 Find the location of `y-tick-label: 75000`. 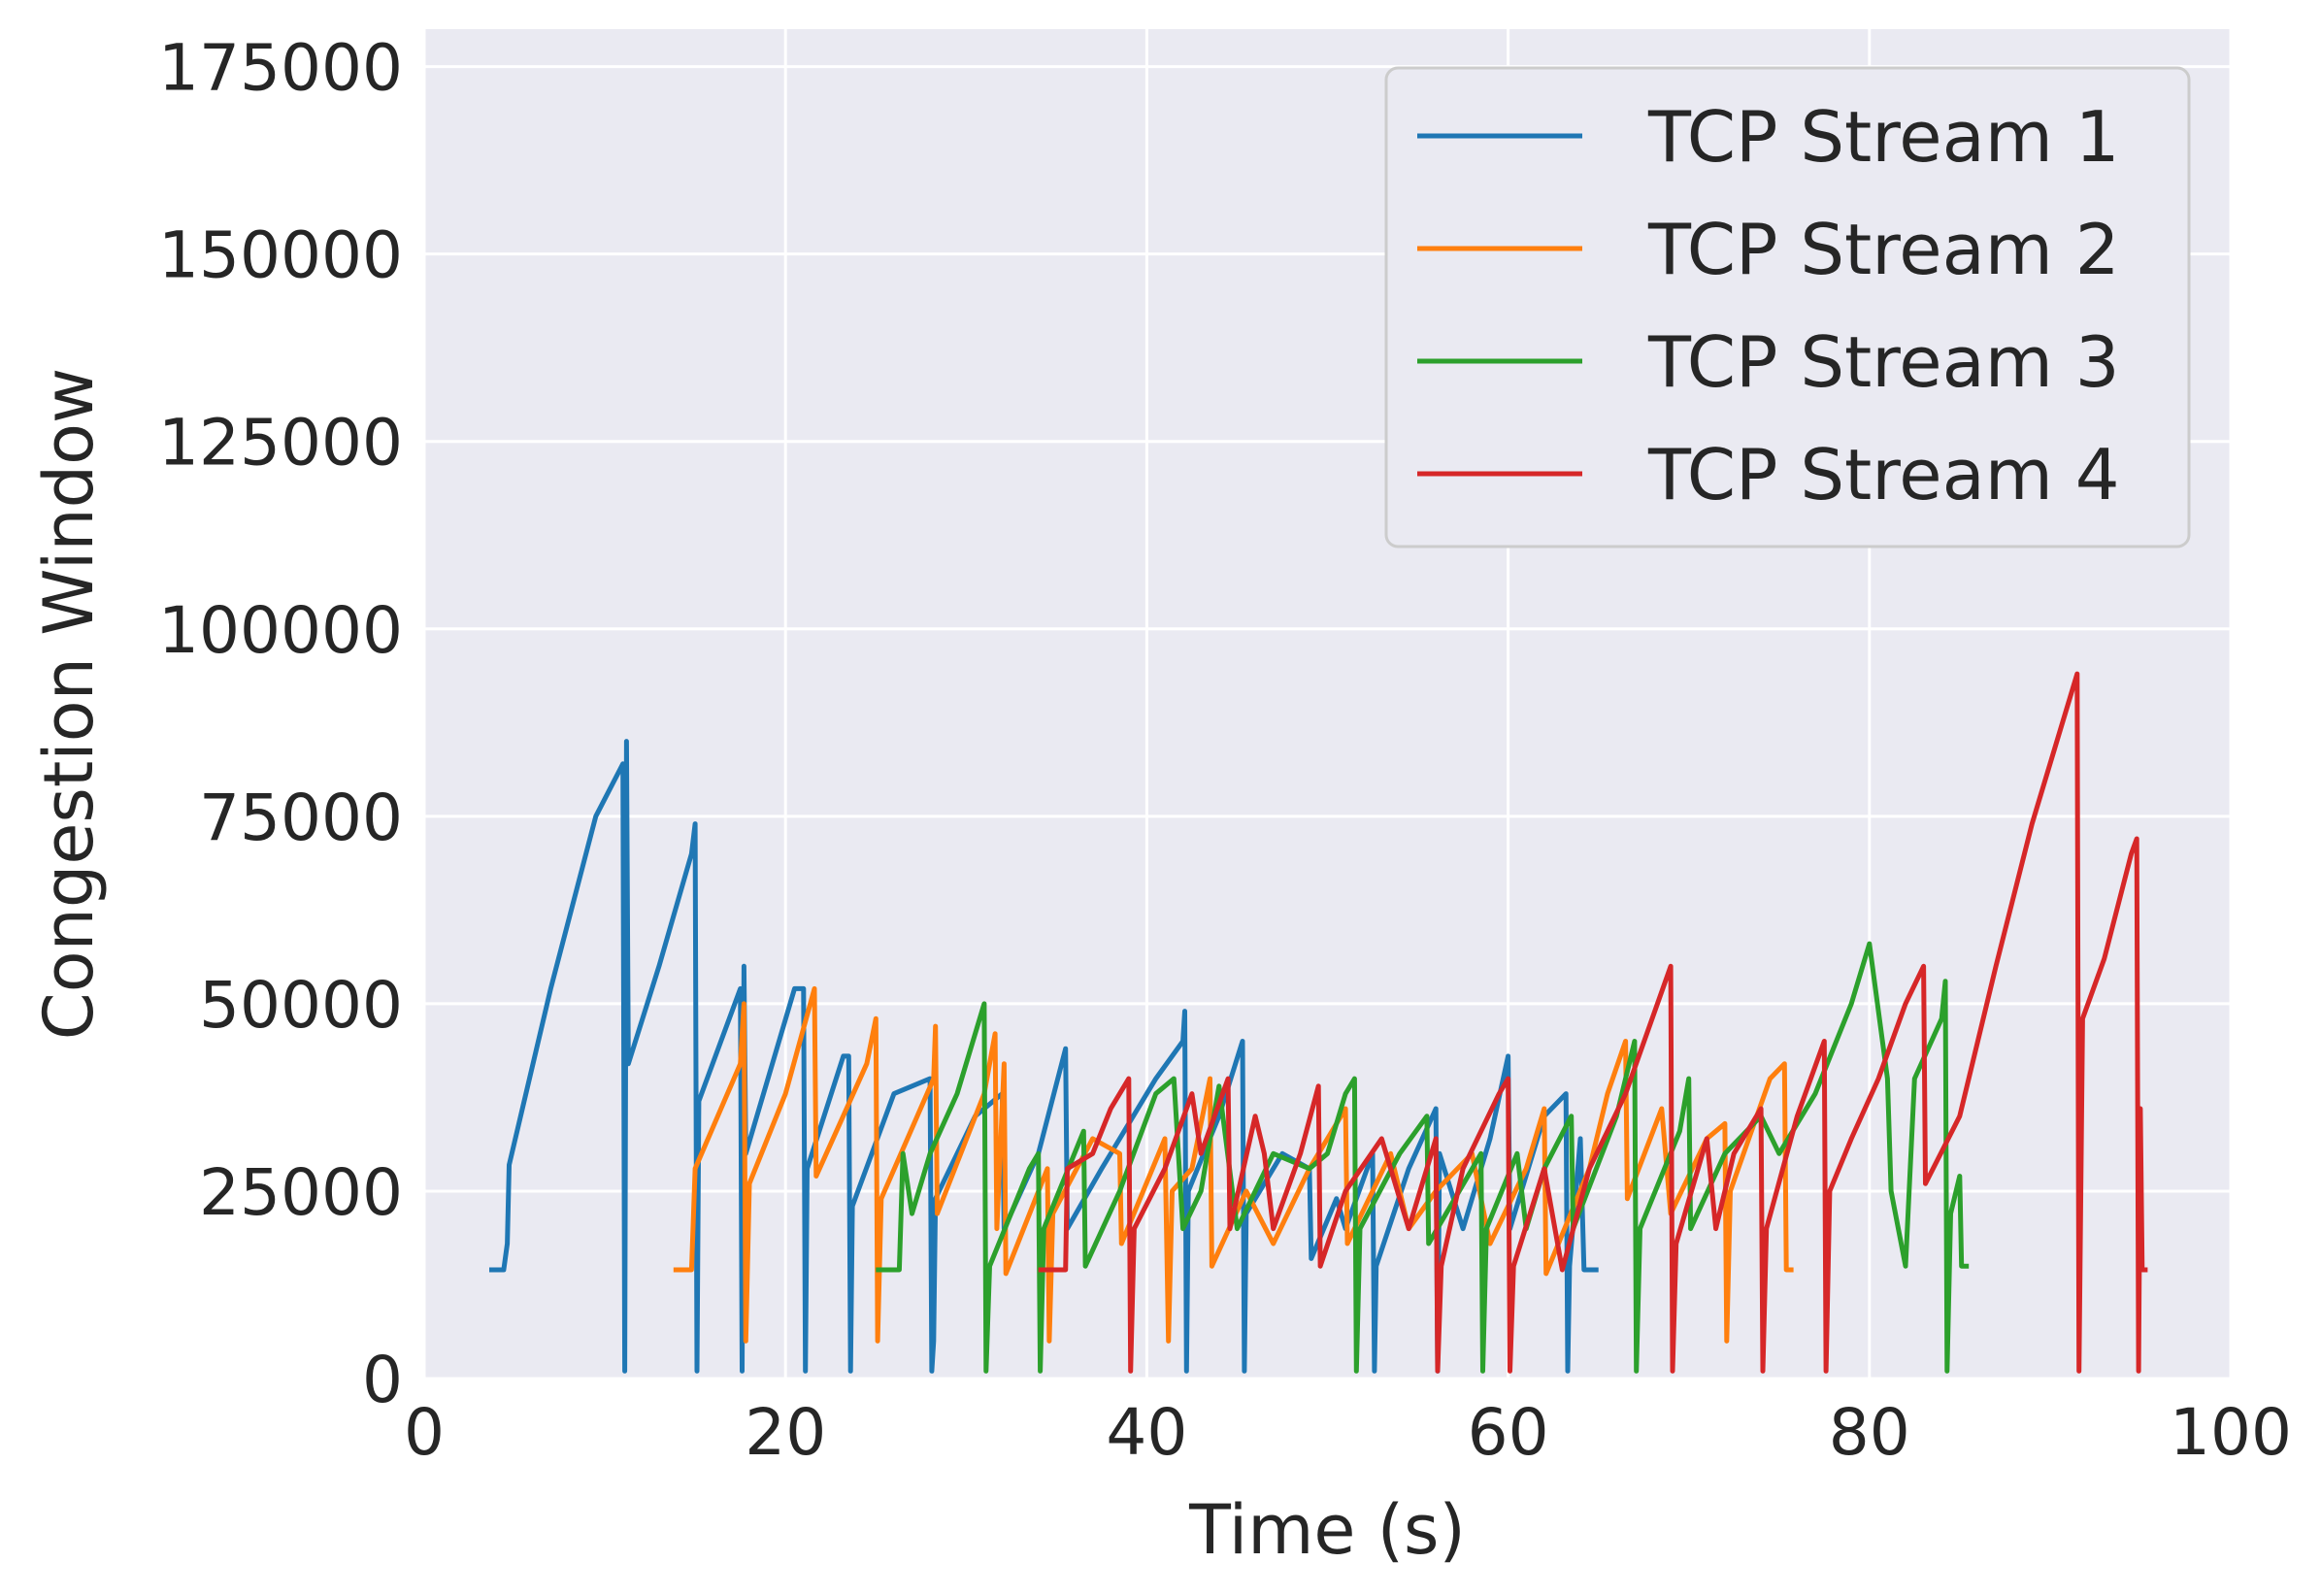

y-tick-label: 75000 is located at coordinates (301, 818).